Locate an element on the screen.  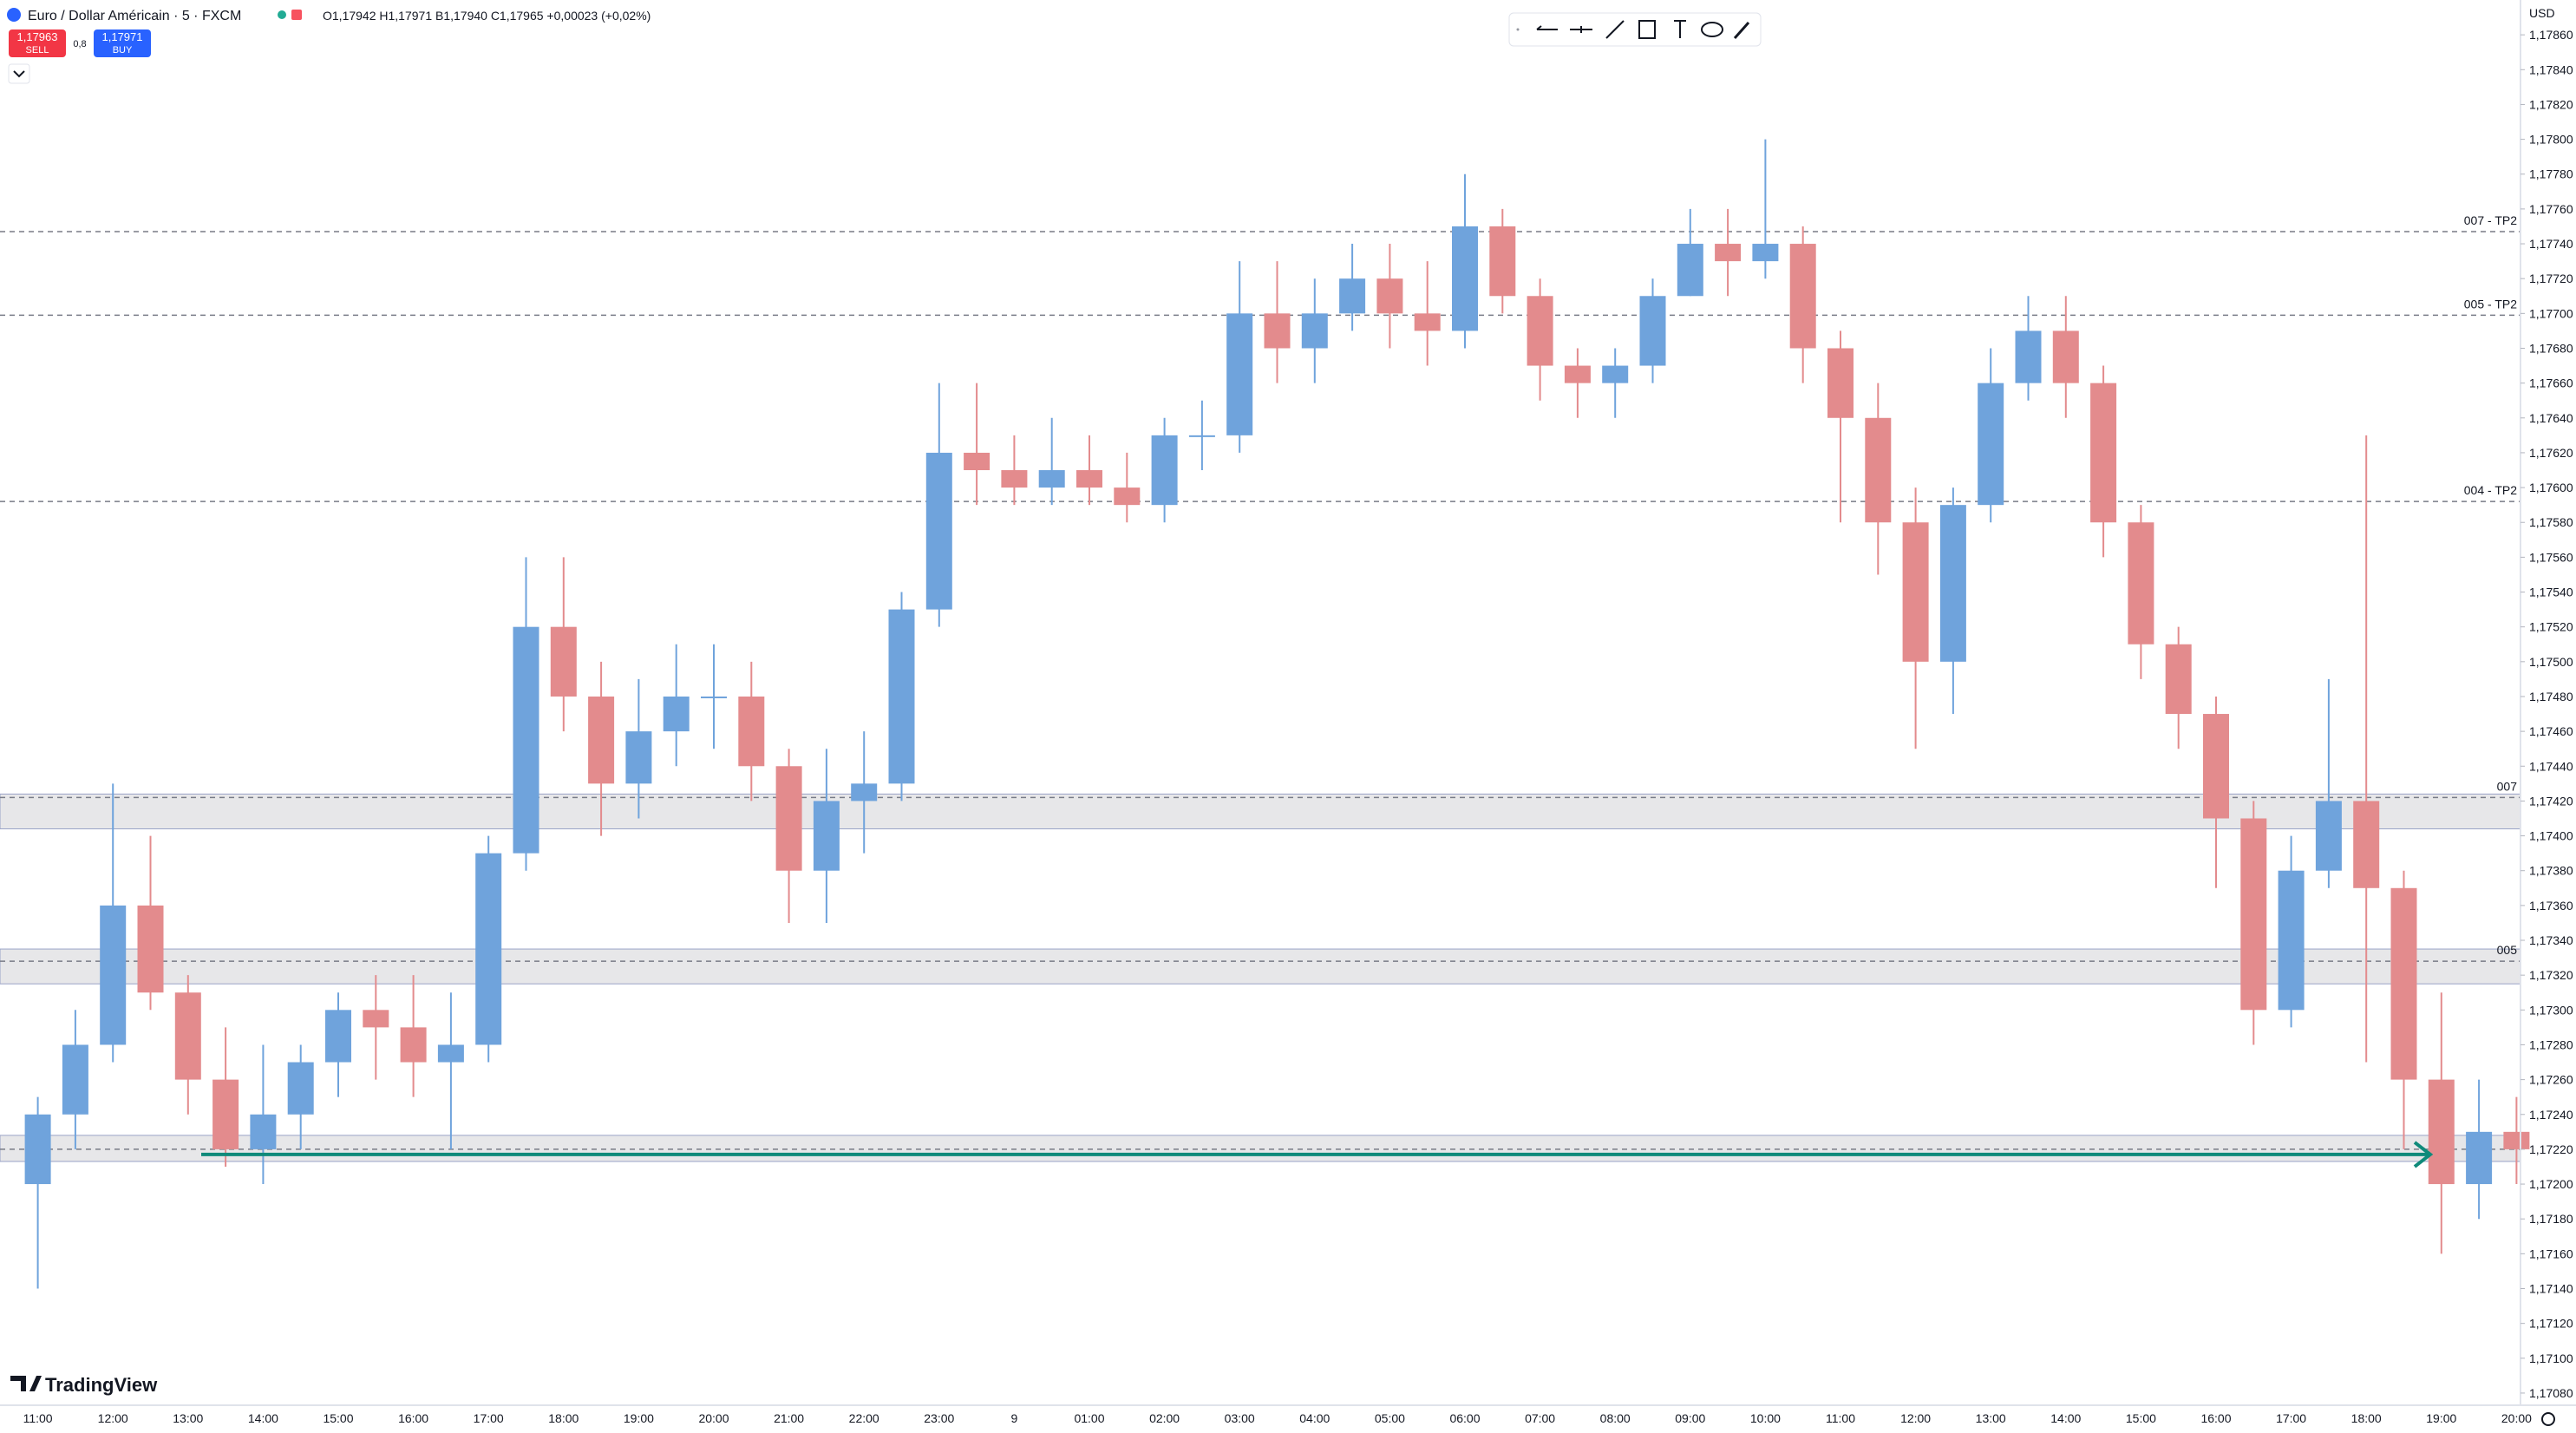
x-tick-label: 19:00 is located at coordinates (639, 1418).